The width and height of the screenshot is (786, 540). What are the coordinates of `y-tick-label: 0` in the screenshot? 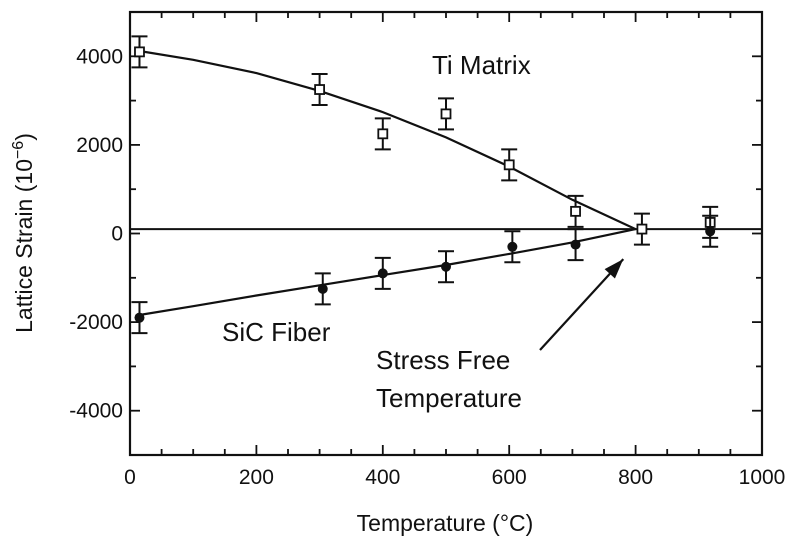 It's located at (117, 234).